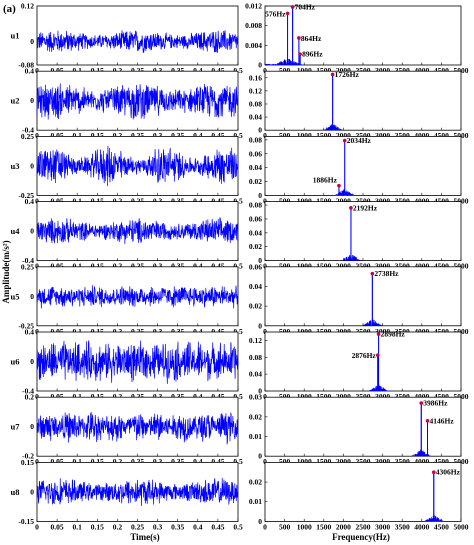 The image size is (474, 545). Describe the element at coordinates (372, 299) in the screenshot. I see `spectrum-u5` at that location.